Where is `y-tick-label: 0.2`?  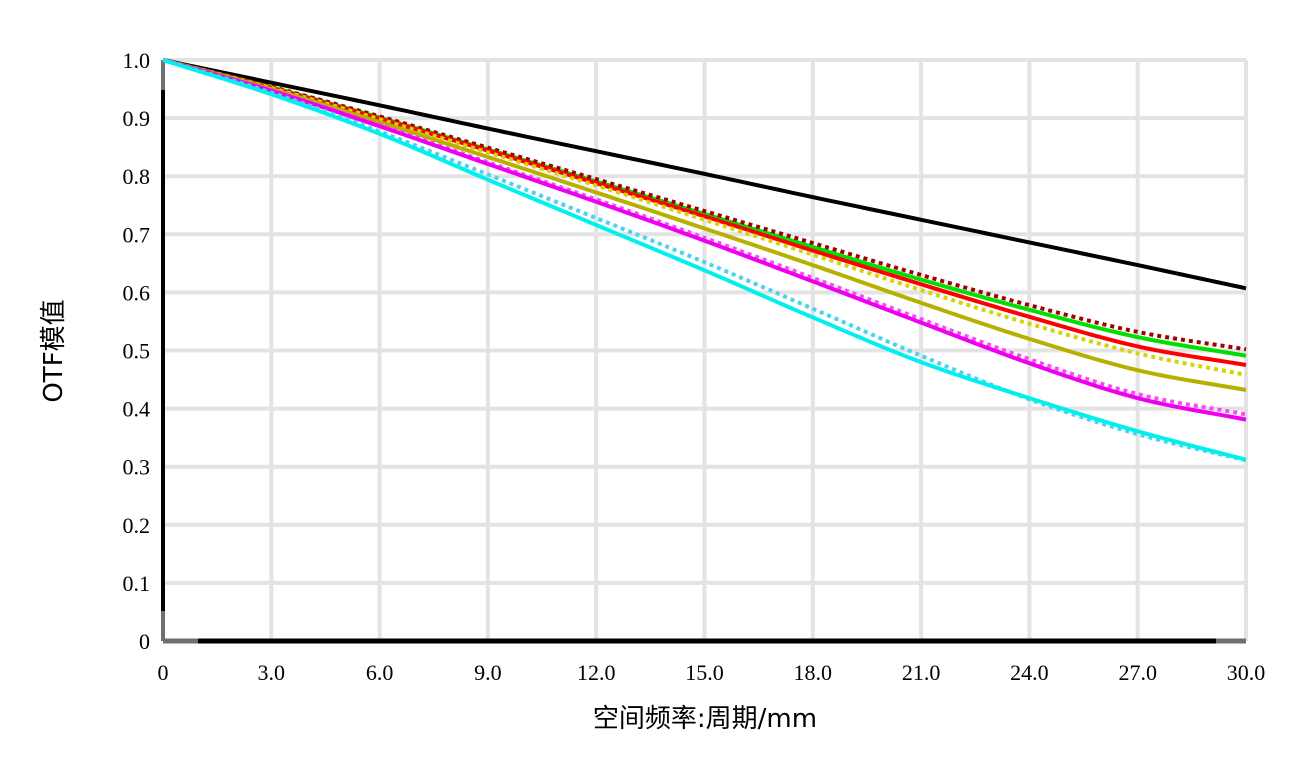 y-tick-label: 0.2 is located at coordinates (137, 525).